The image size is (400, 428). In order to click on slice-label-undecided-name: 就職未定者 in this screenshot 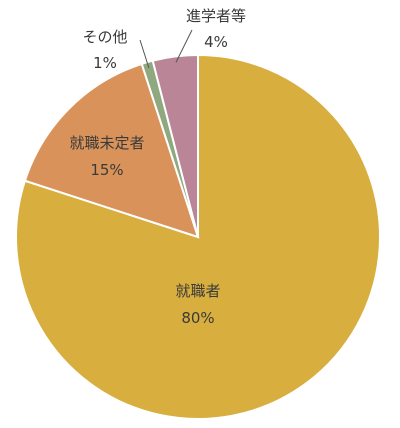, I will do `click(106, 143)`.